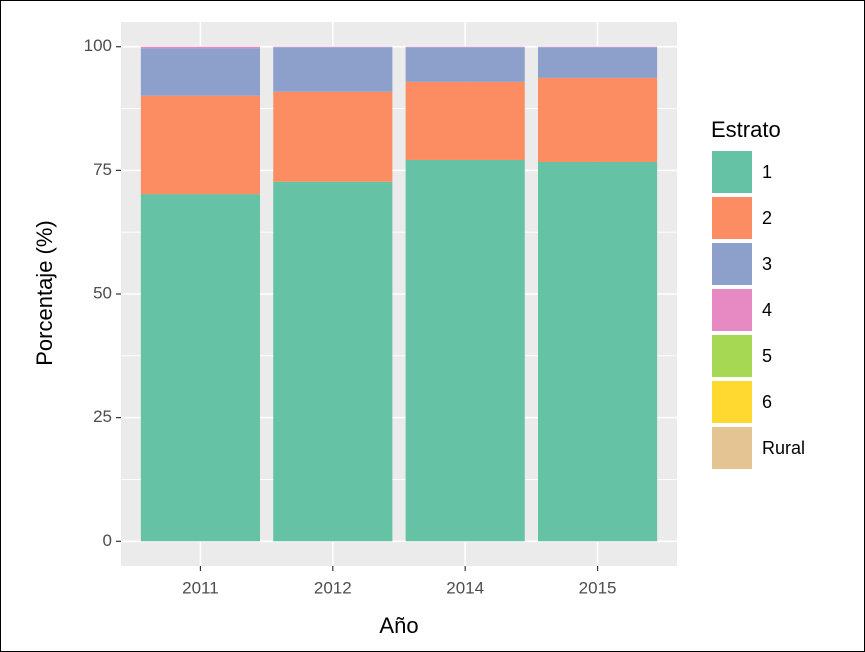  Describe the element at coordinates (398, 625) in the screenshot. I see `x-axis-title: Año` at that location.